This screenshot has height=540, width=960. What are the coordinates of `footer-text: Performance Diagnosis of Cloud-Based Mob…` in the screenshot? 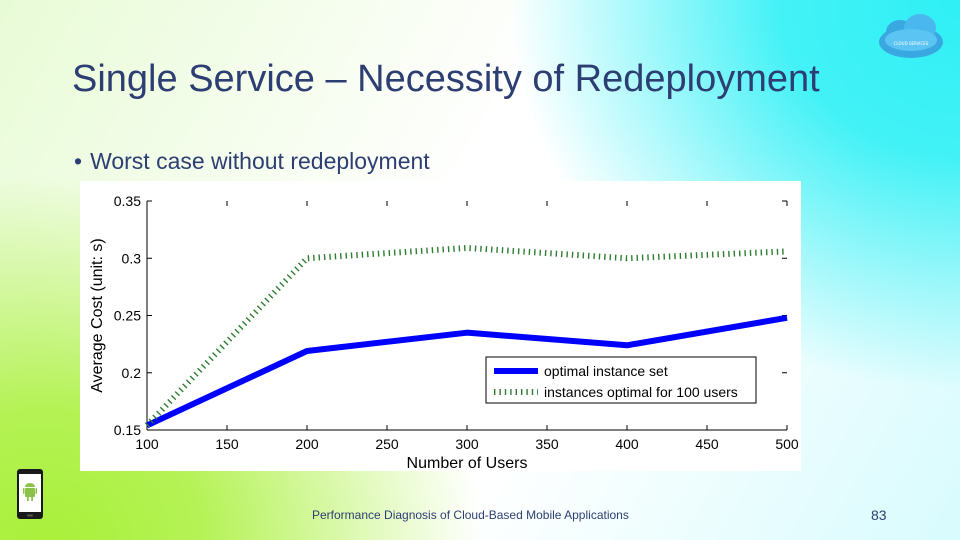 It's located at (470, 515).